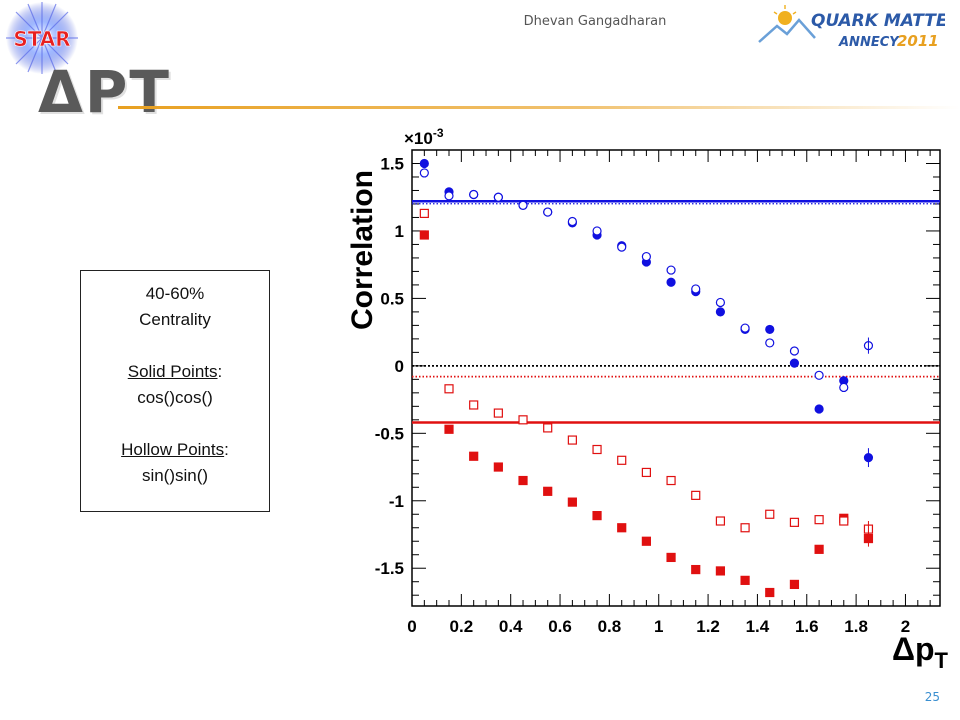  I want to click on x-tick-label: 1.4, so click(758, 626).